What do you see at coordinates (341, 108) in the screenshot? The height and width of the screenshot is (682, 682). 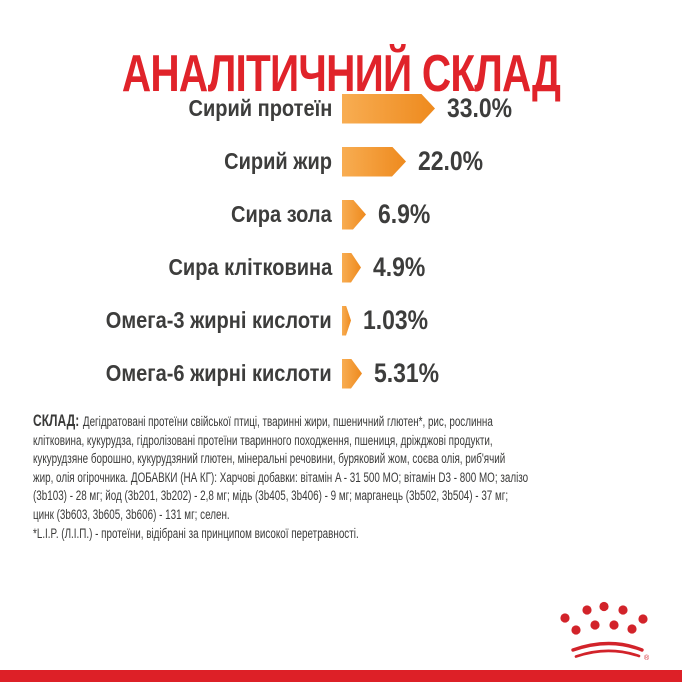 I see `chart-row: Сирий протеїн 33.0%` at bounding box center [341, 108].